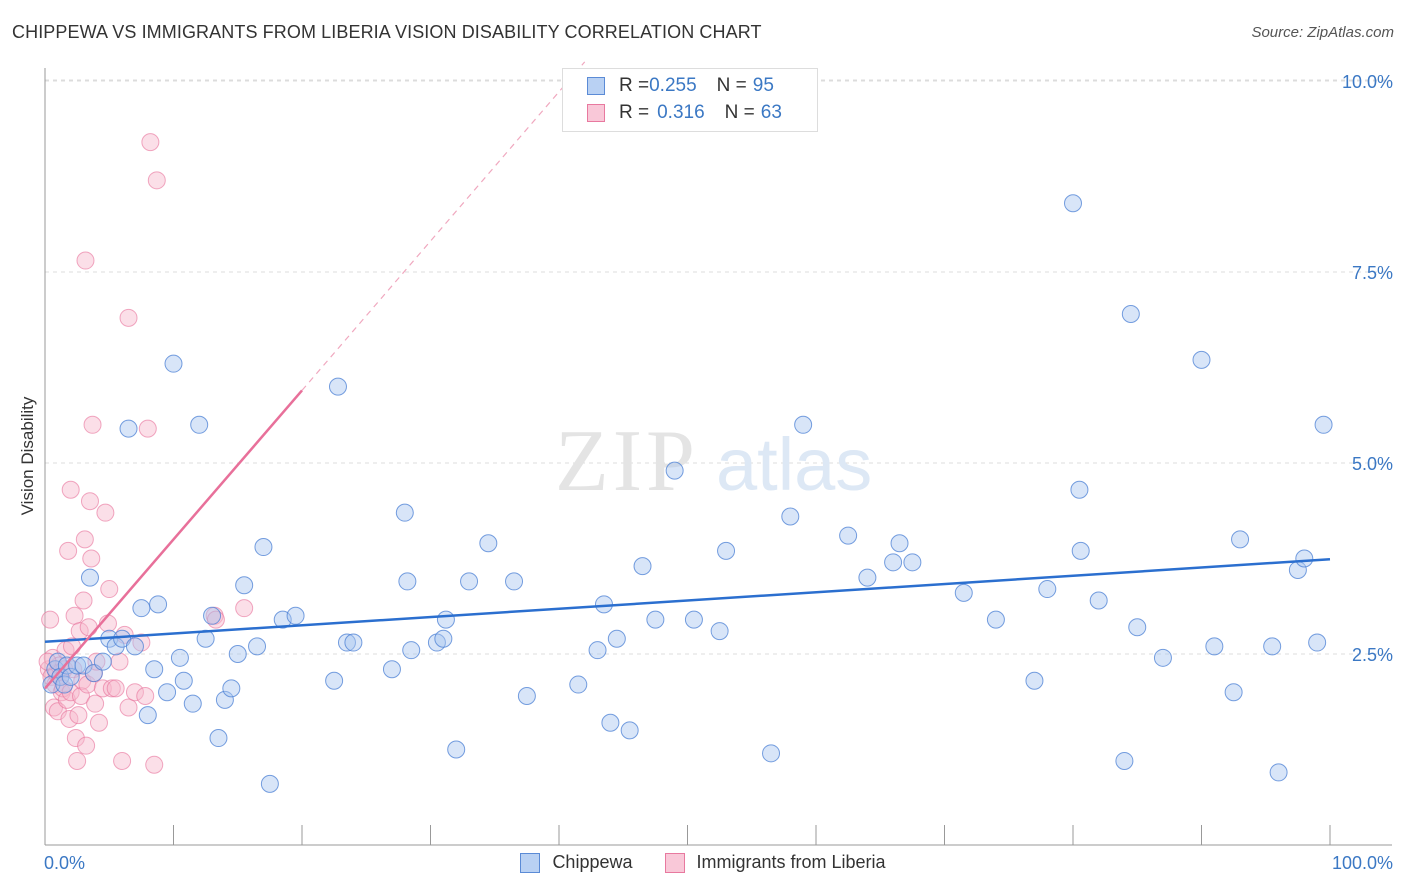 The image size is (1406, 892). What do you see at coordinates (684, 113) in the screenshot?
I see `legend-row-liberia: R = 0.316 N = 63` at bounding box center [684, 113].